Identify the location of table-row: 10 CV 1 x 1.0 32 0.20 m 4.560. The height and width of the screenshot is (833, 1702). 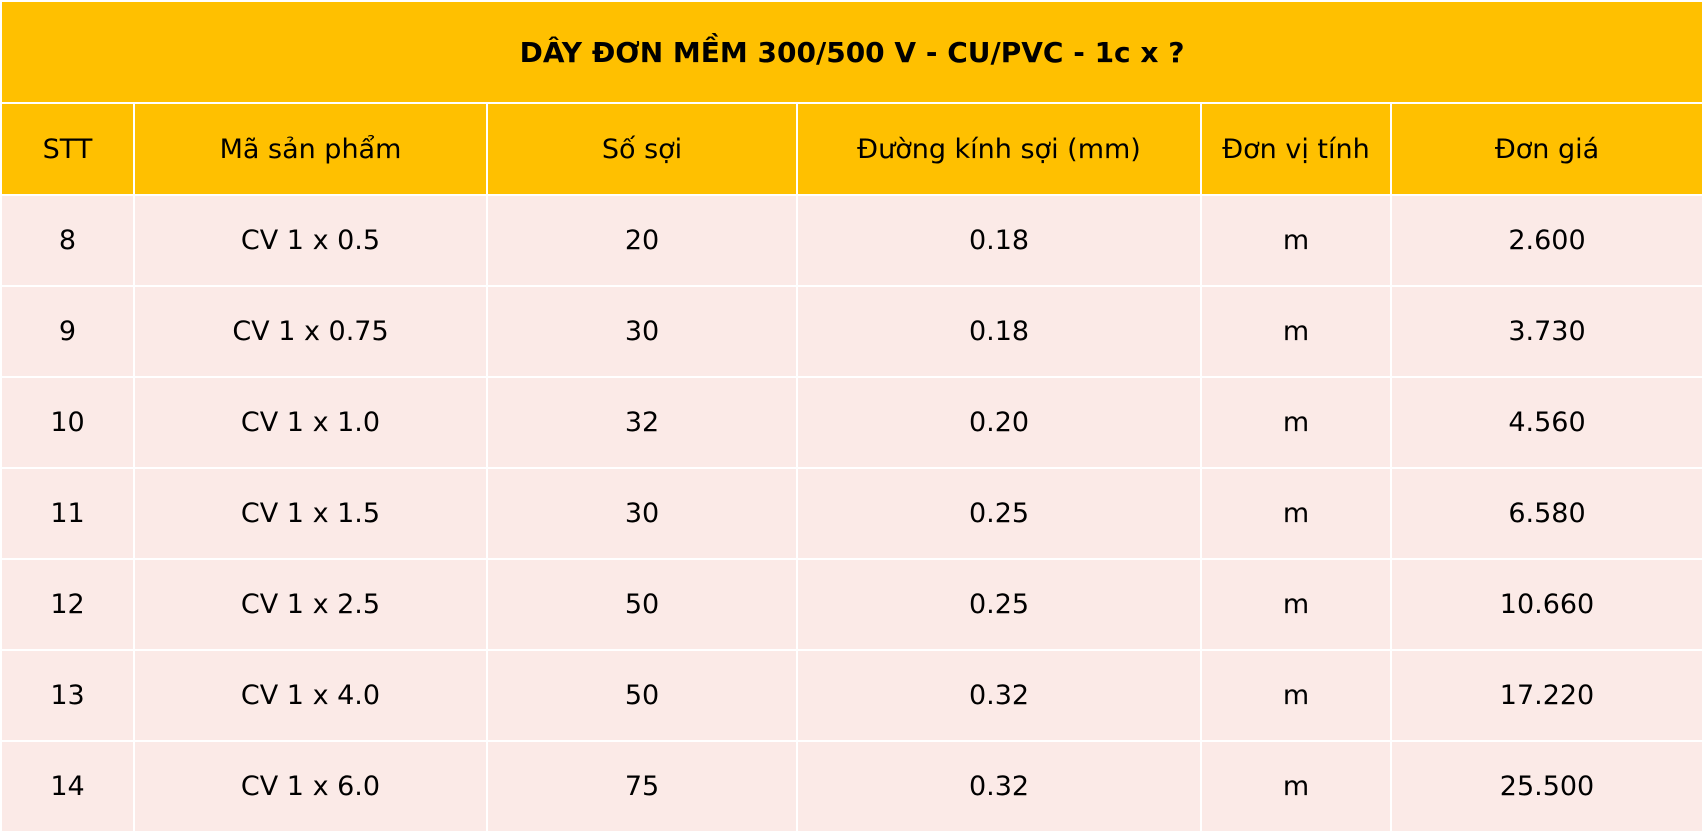
(851, 422).